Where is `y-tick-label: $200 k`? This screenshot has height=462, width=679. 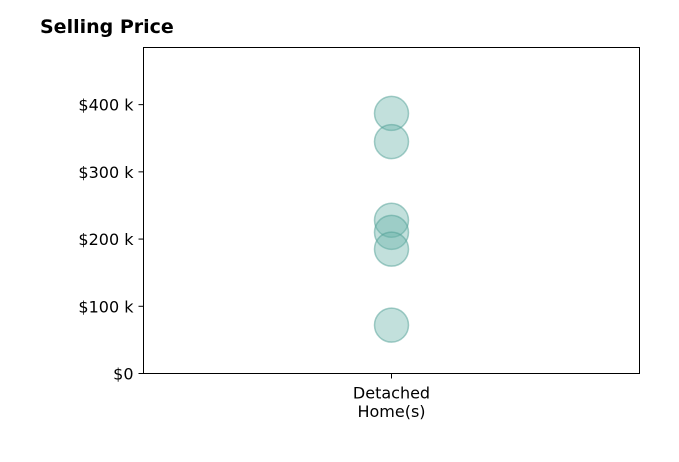
y-tick-label: $200 k is located at coordinates (106, 239).